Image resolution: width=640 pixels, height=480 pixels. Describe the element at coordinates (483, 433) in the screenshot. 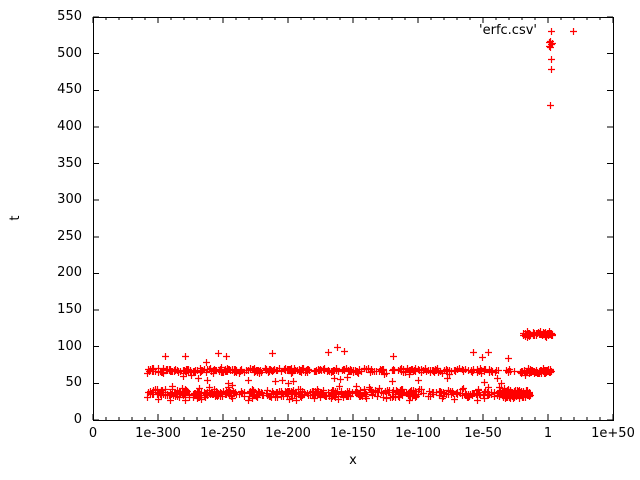

I see `x-tick-label: 1e-50` at that location.